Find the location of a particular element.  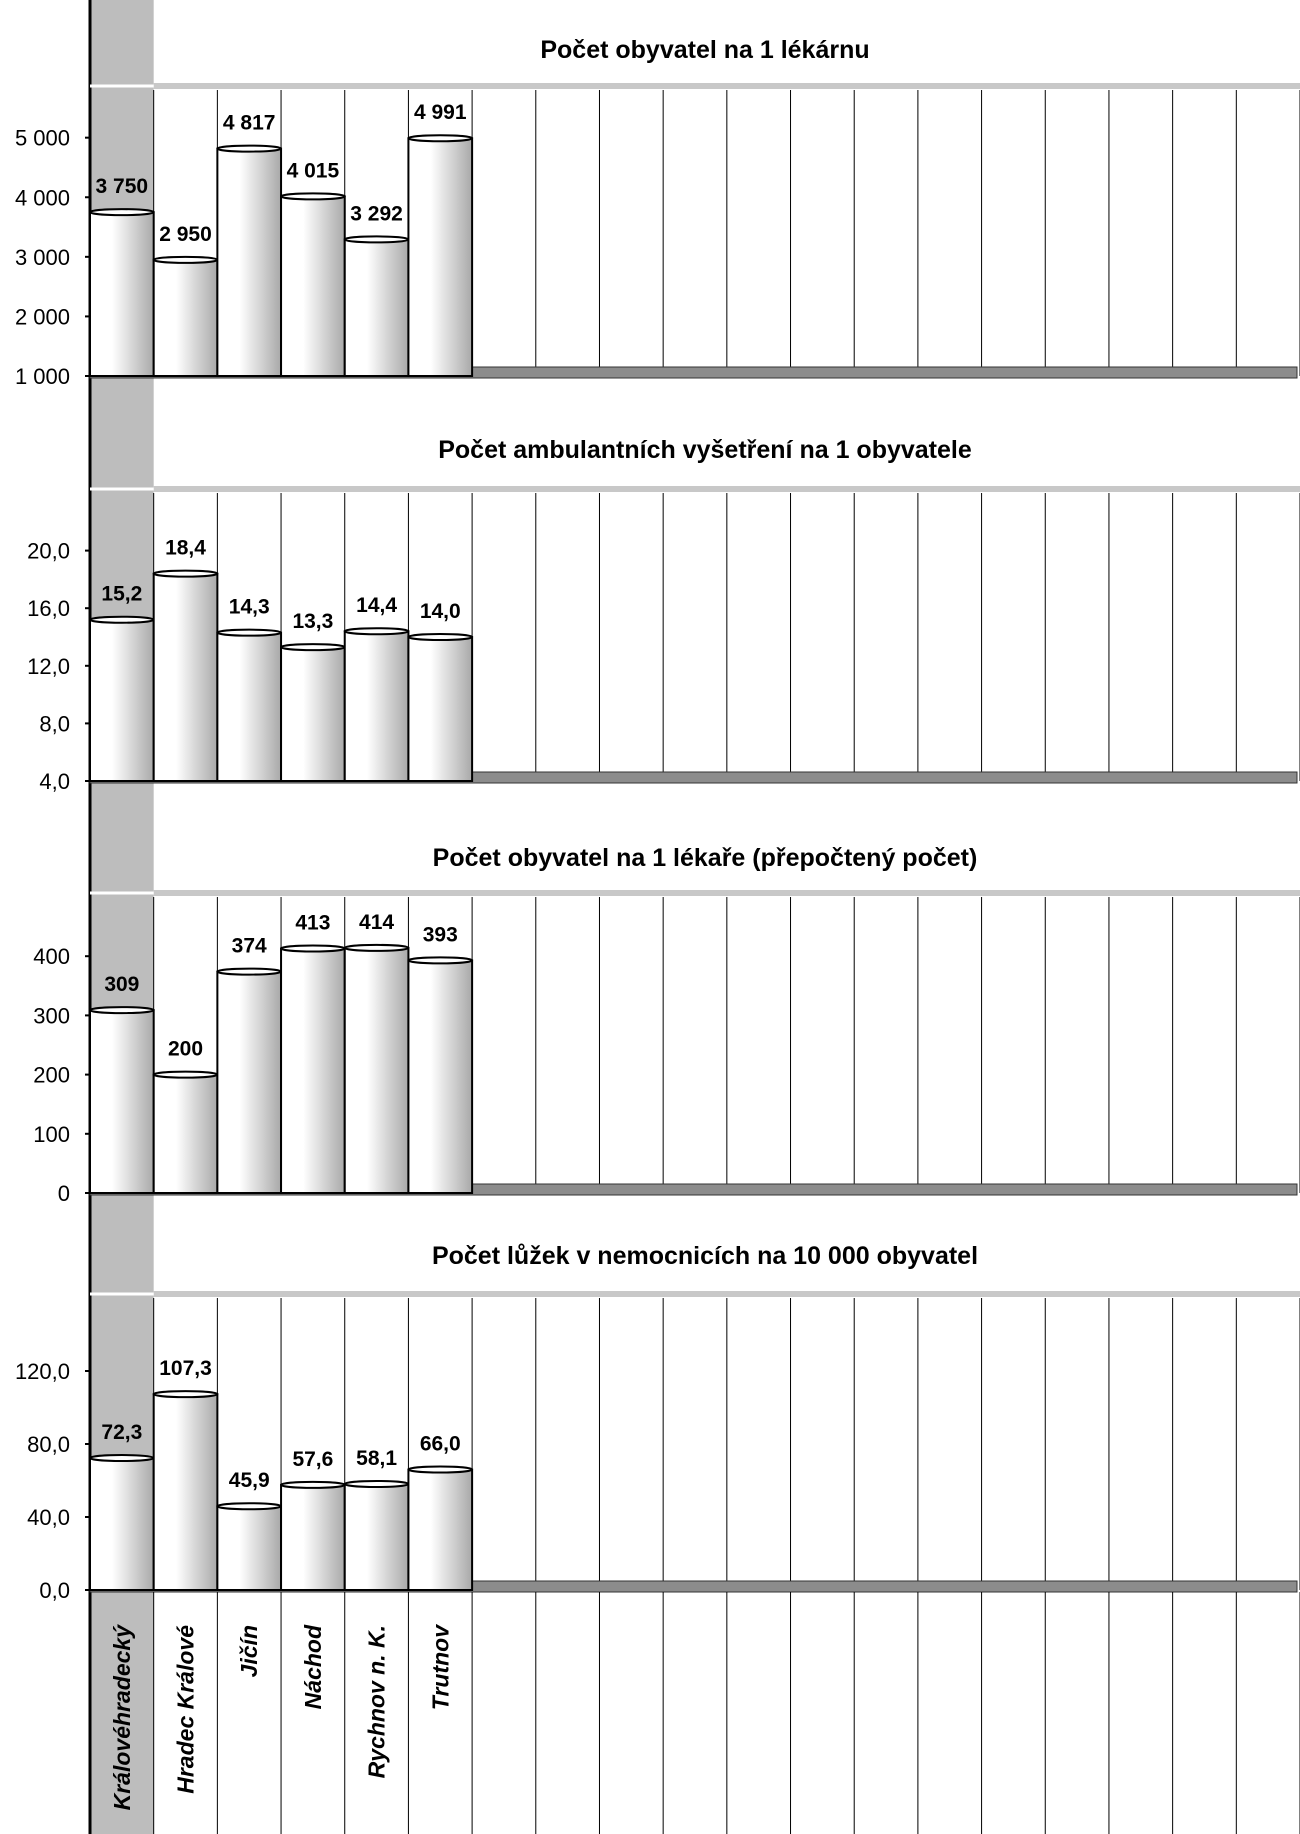

data-label: 4 991 is located at coordinates (440, 112).